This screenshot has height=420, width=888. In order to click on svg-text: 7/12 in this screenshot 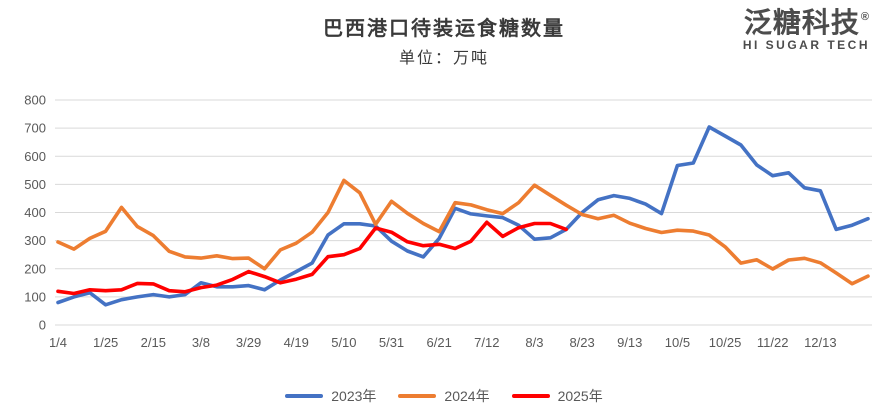, I will do `click(486, 342)`.